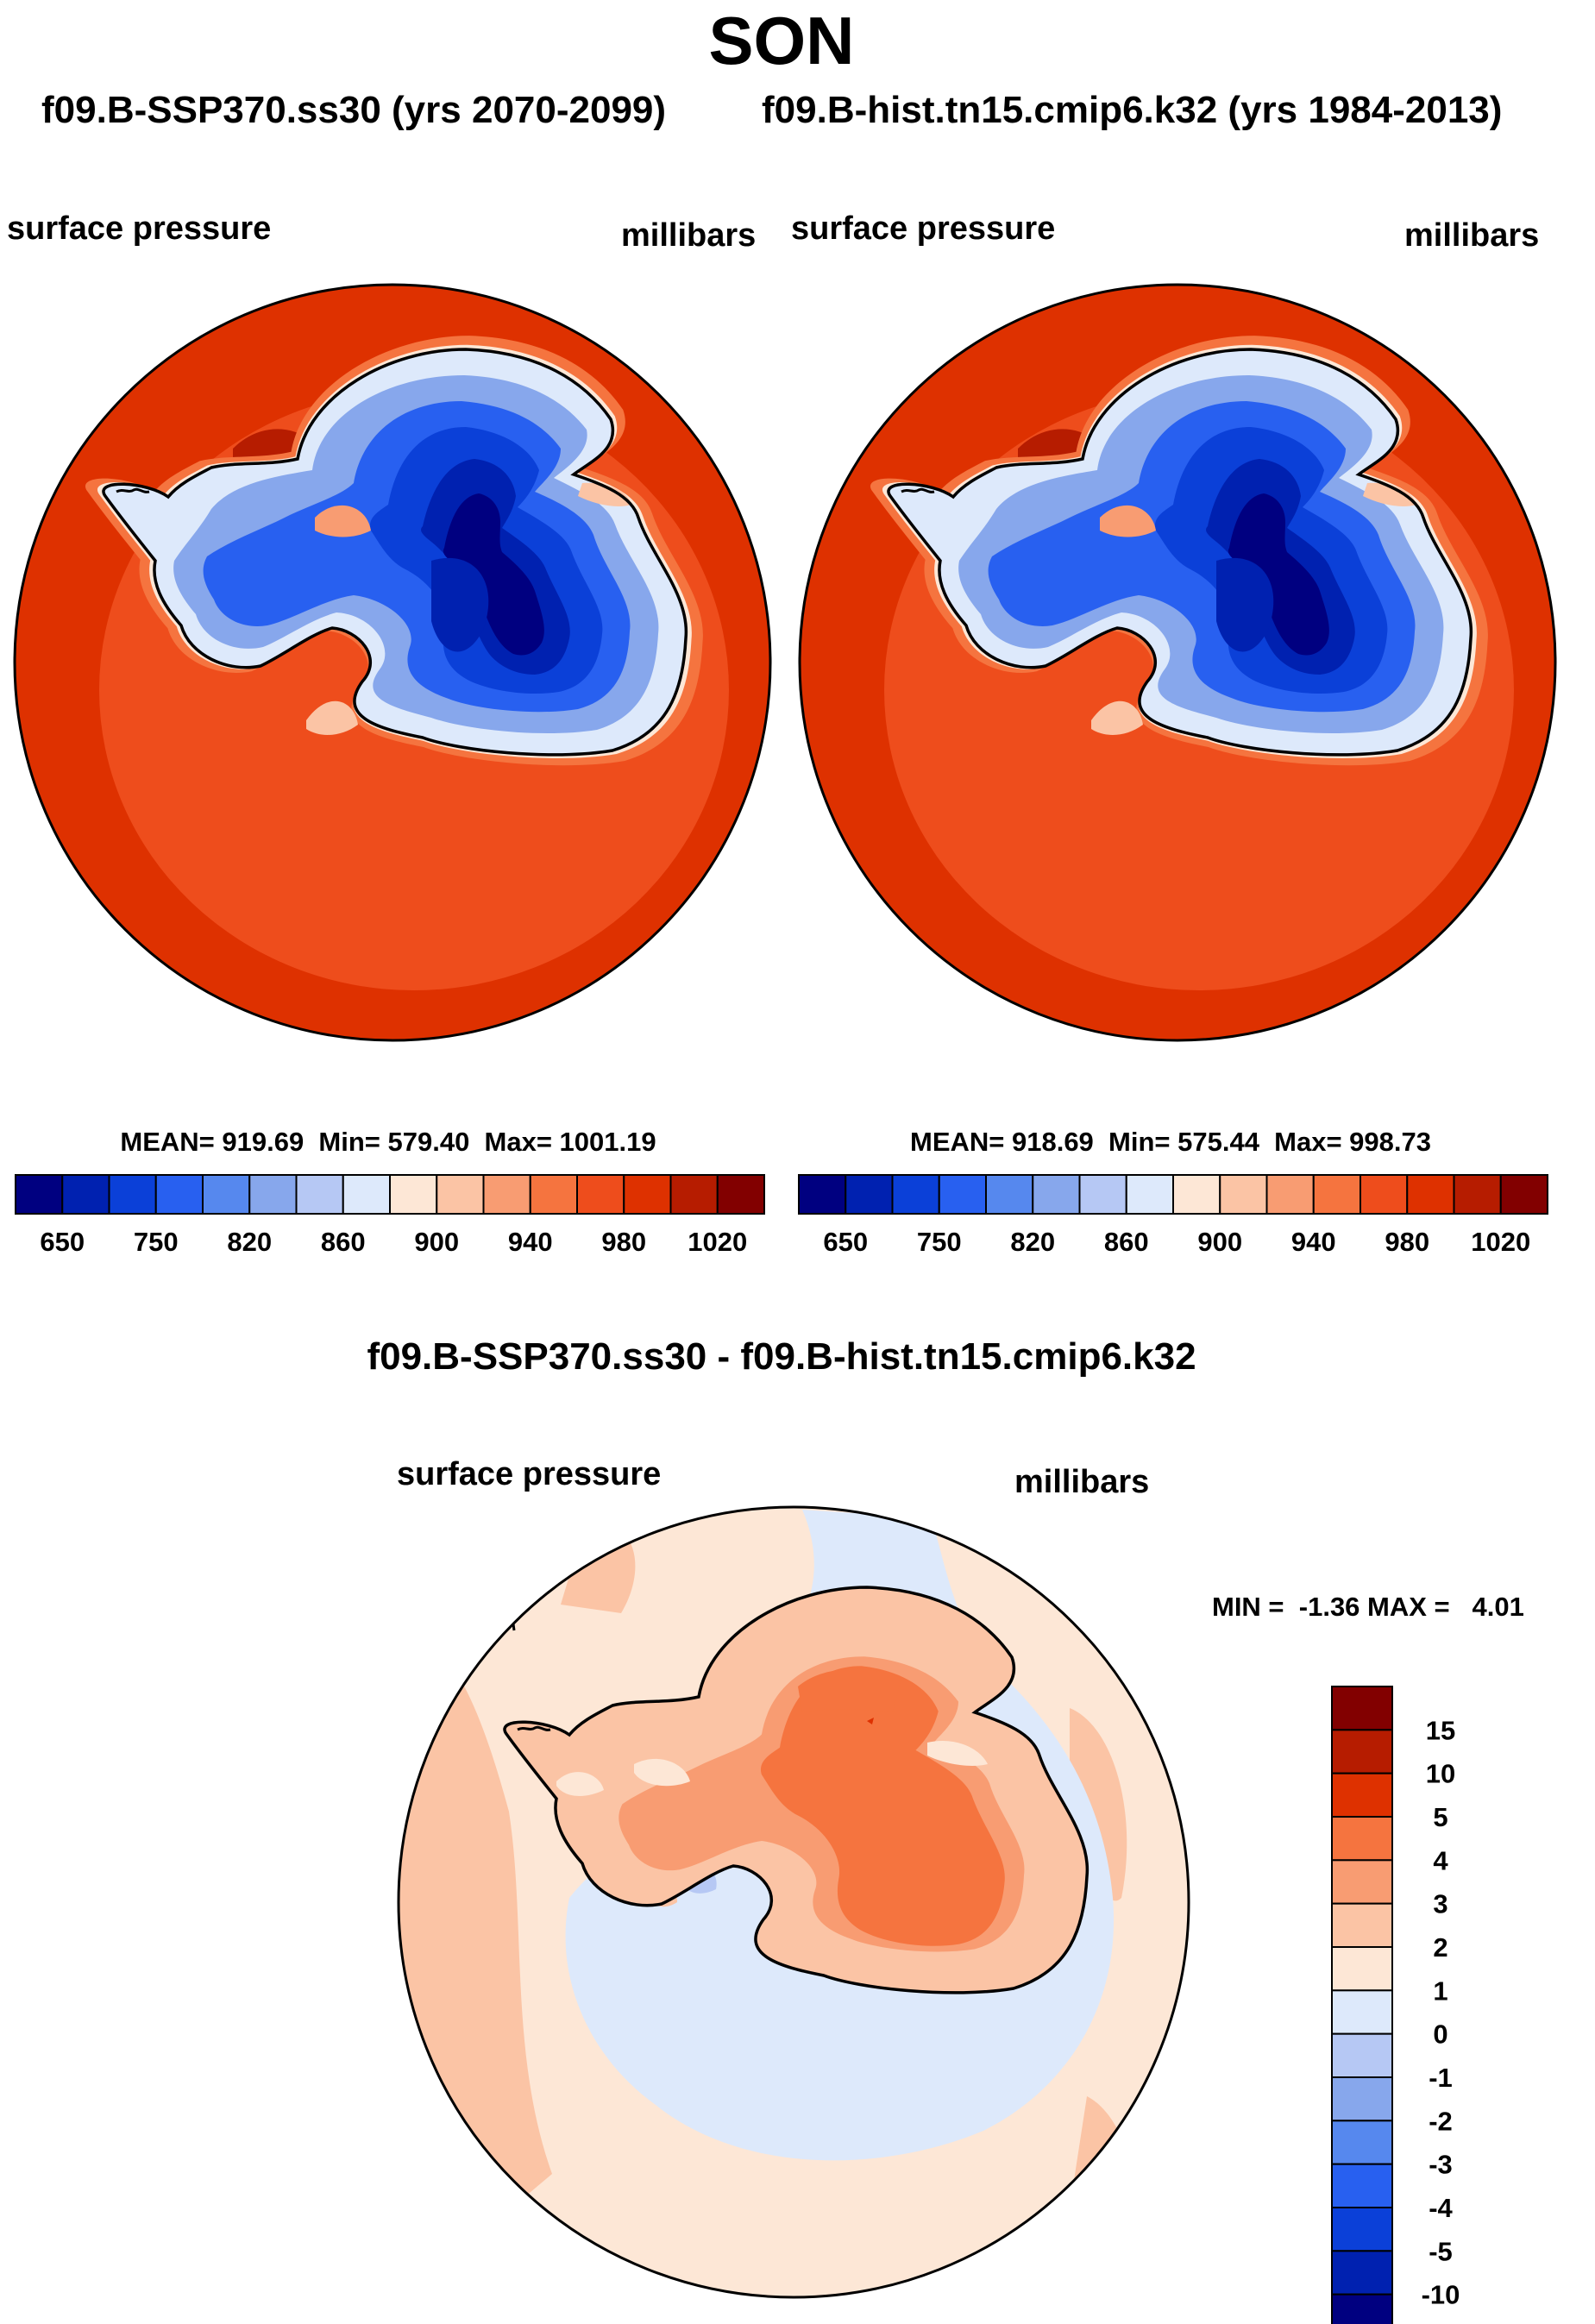 This screenshot has width=1595, height=2324. Describe the element at coordinates (1441, 2251) in the screenshot. I see `colorbar-tick-label: -5` at that location.